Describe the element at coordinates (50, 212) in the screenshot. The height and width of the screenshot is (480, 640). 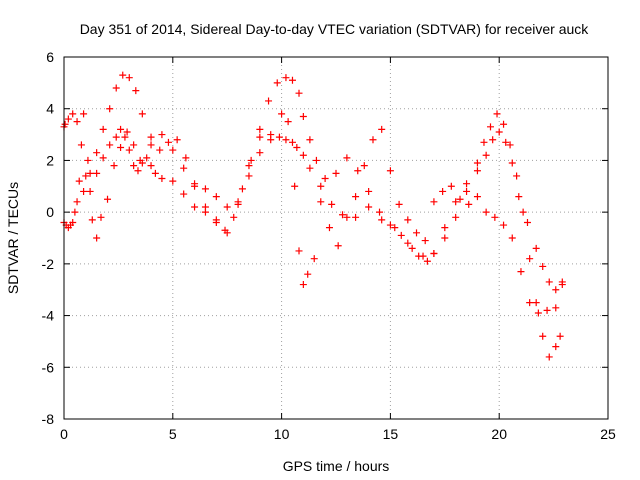
I see `y-tick-label: 0` at that location.